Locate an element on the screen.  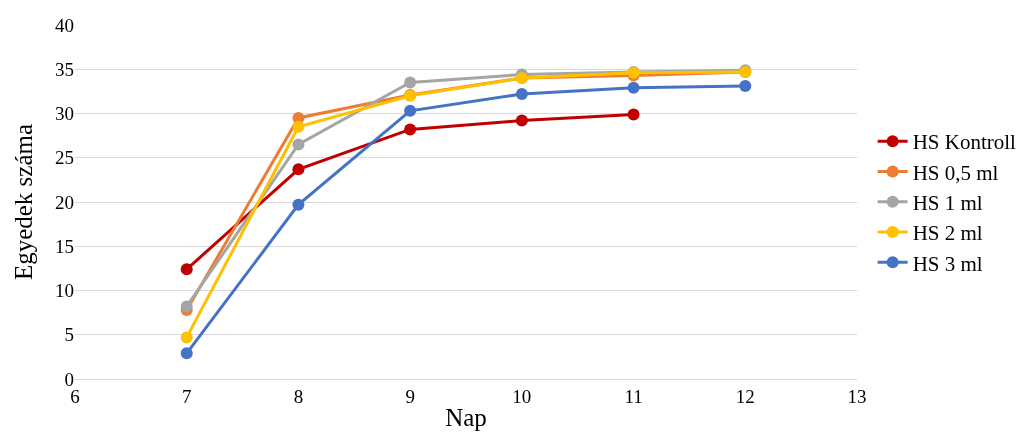
x-axis-title: Nap is located at coordinates (466, 417).